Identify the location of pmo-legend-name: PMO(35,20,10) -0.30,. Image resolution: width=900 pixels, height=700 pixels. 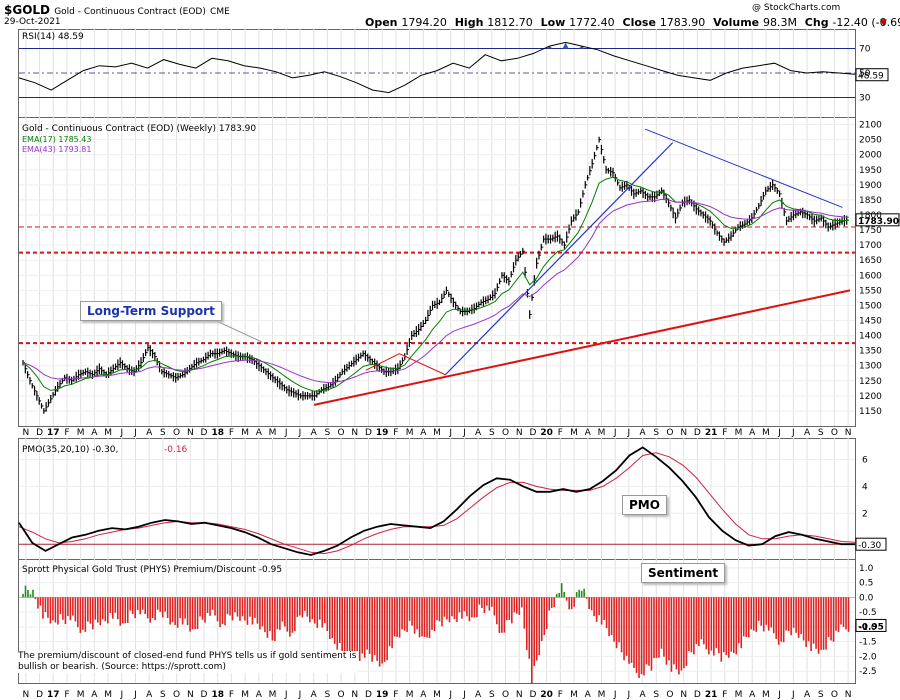
(70, 450).